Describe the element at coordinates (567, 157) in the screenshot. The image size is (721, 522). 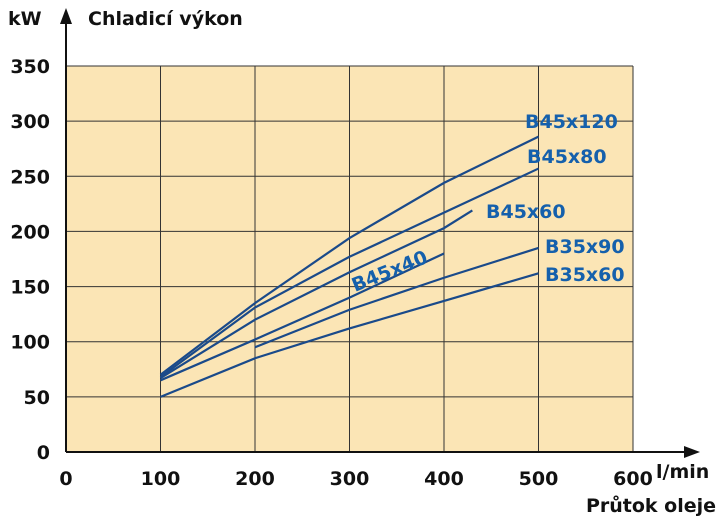
I see `series-label: B45x80` at that location.